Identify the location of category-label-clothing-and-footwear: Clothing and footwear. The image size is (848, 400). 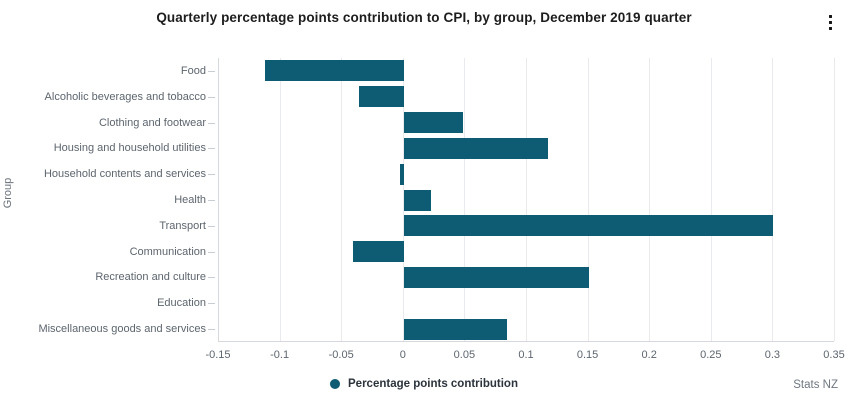
(152, 122).